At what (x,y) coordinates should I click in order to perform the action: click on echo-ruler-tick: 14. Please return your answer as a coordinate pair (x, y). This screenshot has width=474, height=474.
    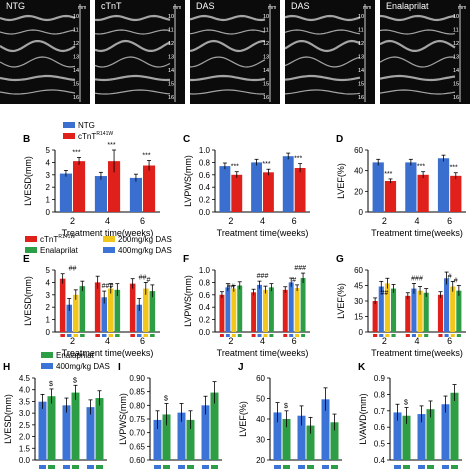
    Looking at the image, I should click on (76, 71).